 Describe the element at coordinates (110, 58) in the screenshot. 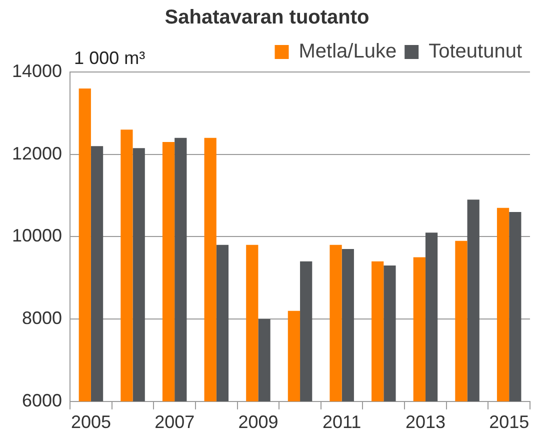

I see `y-axis-title: 1 000 m³` at that location.